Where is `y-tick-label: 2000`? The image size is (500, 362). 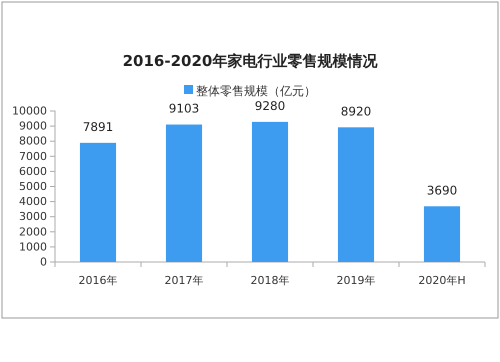
y-tick-label: 2000 is located at coordinates (33, 231).